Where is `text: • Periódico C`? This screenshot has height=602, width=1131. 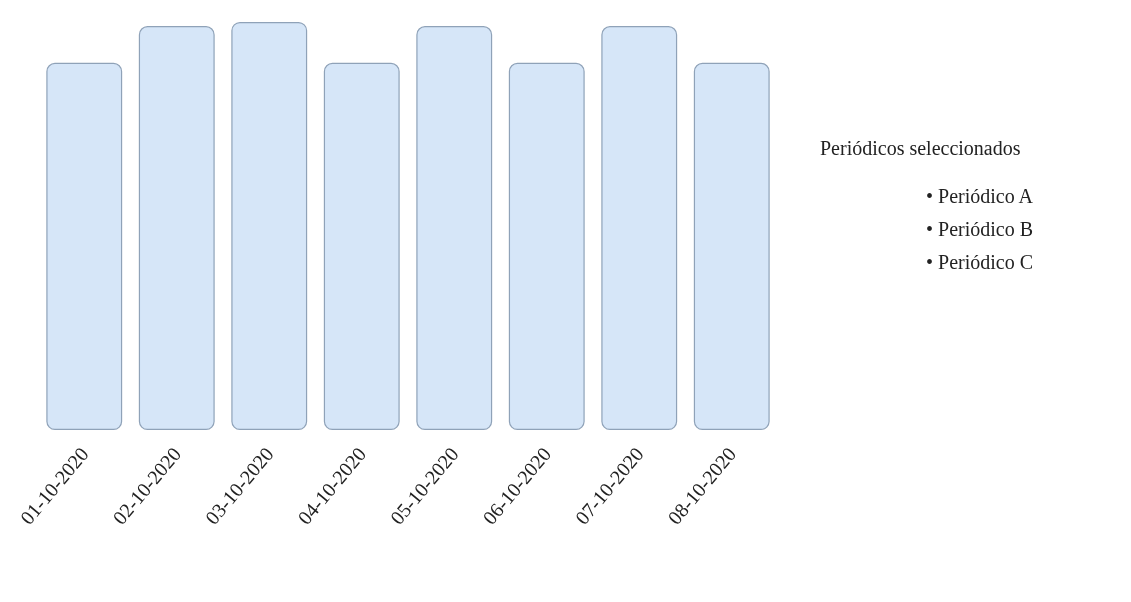 text: • Periódico C is located at coordinates (979, 262).